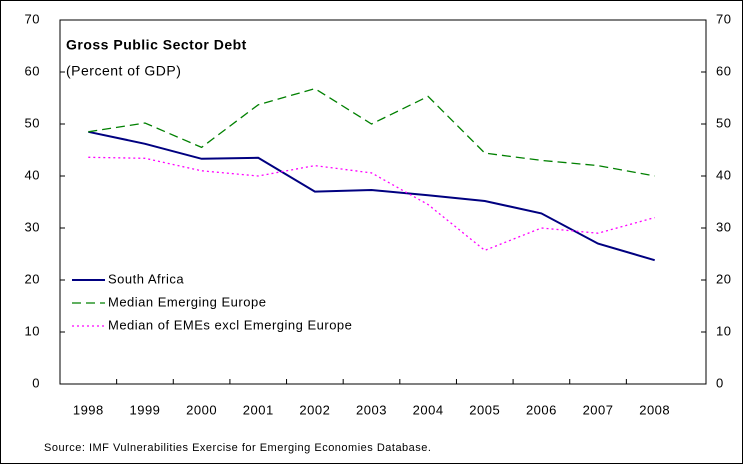  I want to click on y-tick-label: 30, so click(32, 226).